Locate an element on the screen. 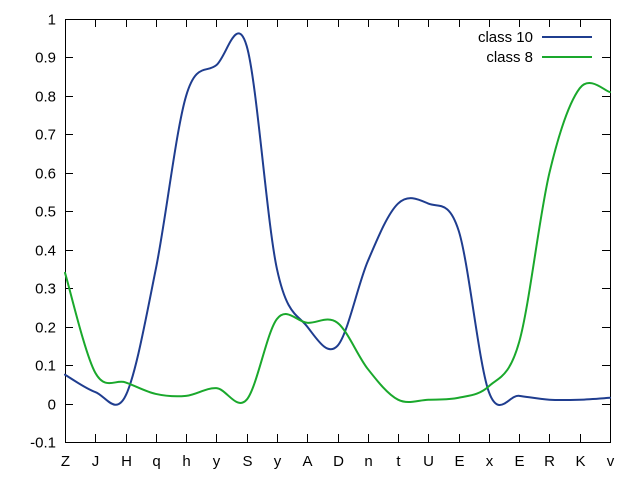 The image size is (640, 480). y-tick-label: 0 is located at coordinates (52, 405).